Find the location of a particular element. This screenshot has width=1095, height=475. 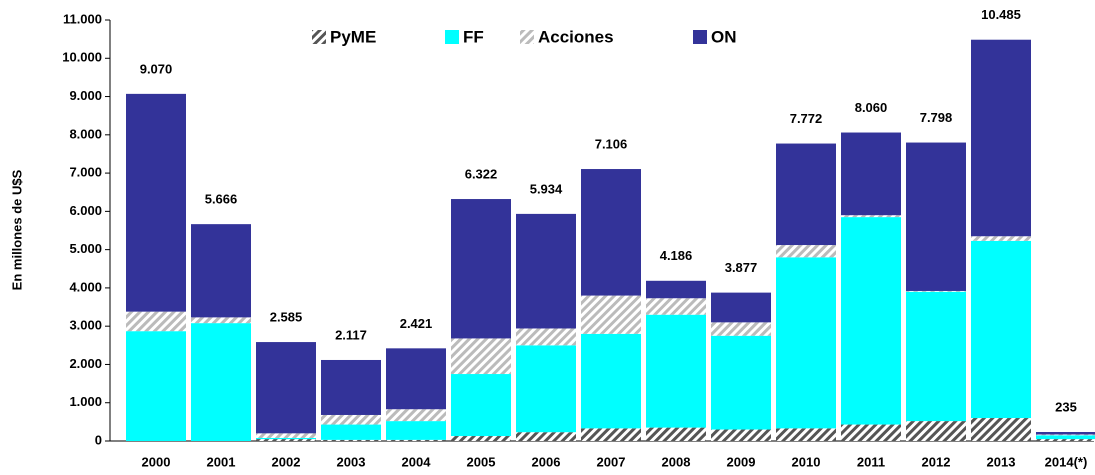

y-tick-label: 7.000 is located at coordinates (85, 172).